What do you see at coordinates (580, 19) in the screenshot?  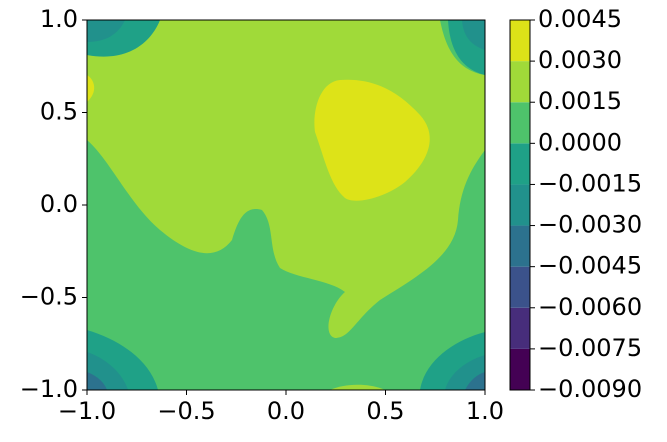 I see `colorbar-tick-label: 0.0045` at bounding box center [580, 19].